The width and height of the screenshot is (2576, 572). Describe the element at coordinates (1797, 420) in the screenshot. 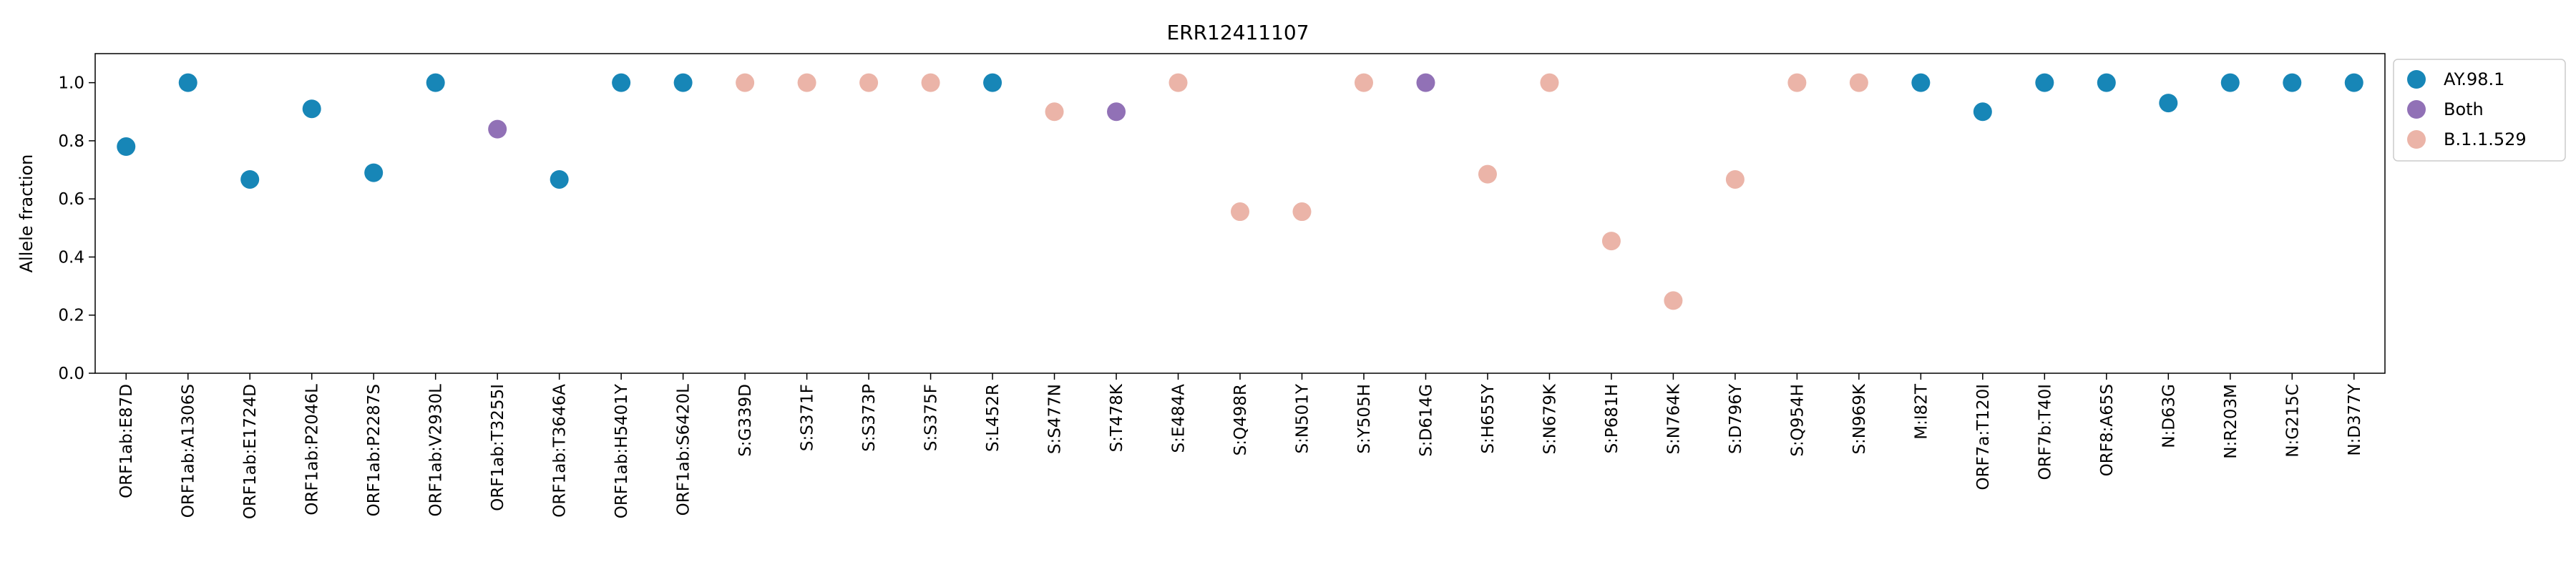

I see `x-tick-label: S:Q954H` at that location.